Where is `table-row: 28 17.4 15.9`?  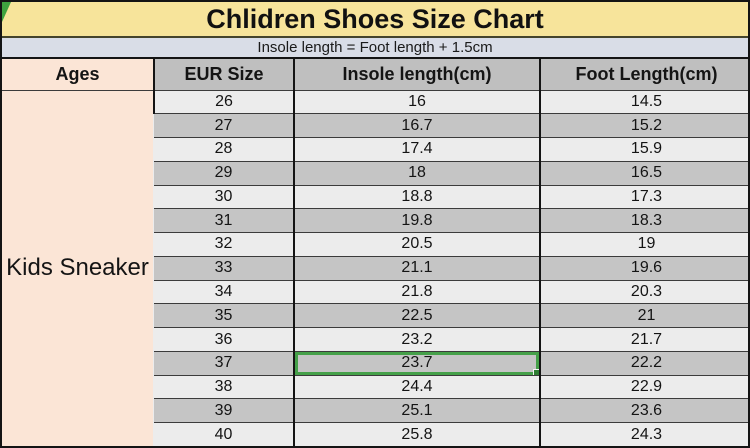
table-row: 28 17.4 15.9 is located at coordinates (375, 149).